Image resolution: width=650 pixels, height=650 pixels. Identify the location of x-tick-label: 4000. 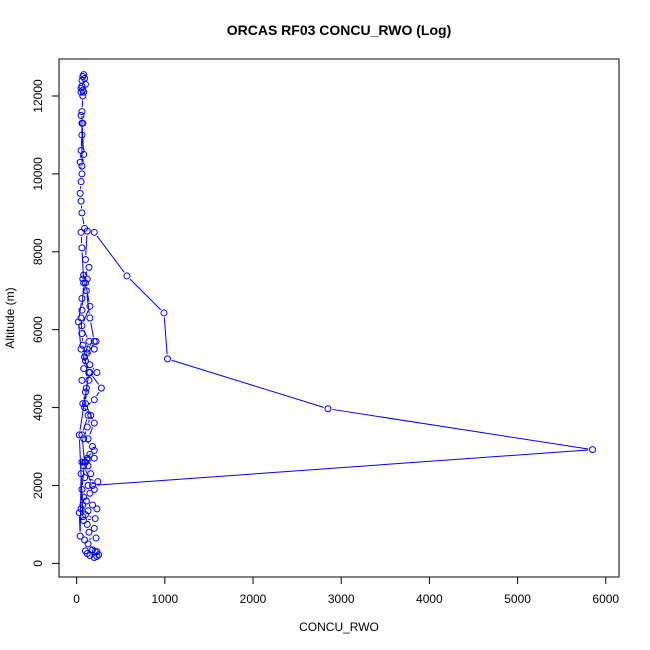
(429, 599).